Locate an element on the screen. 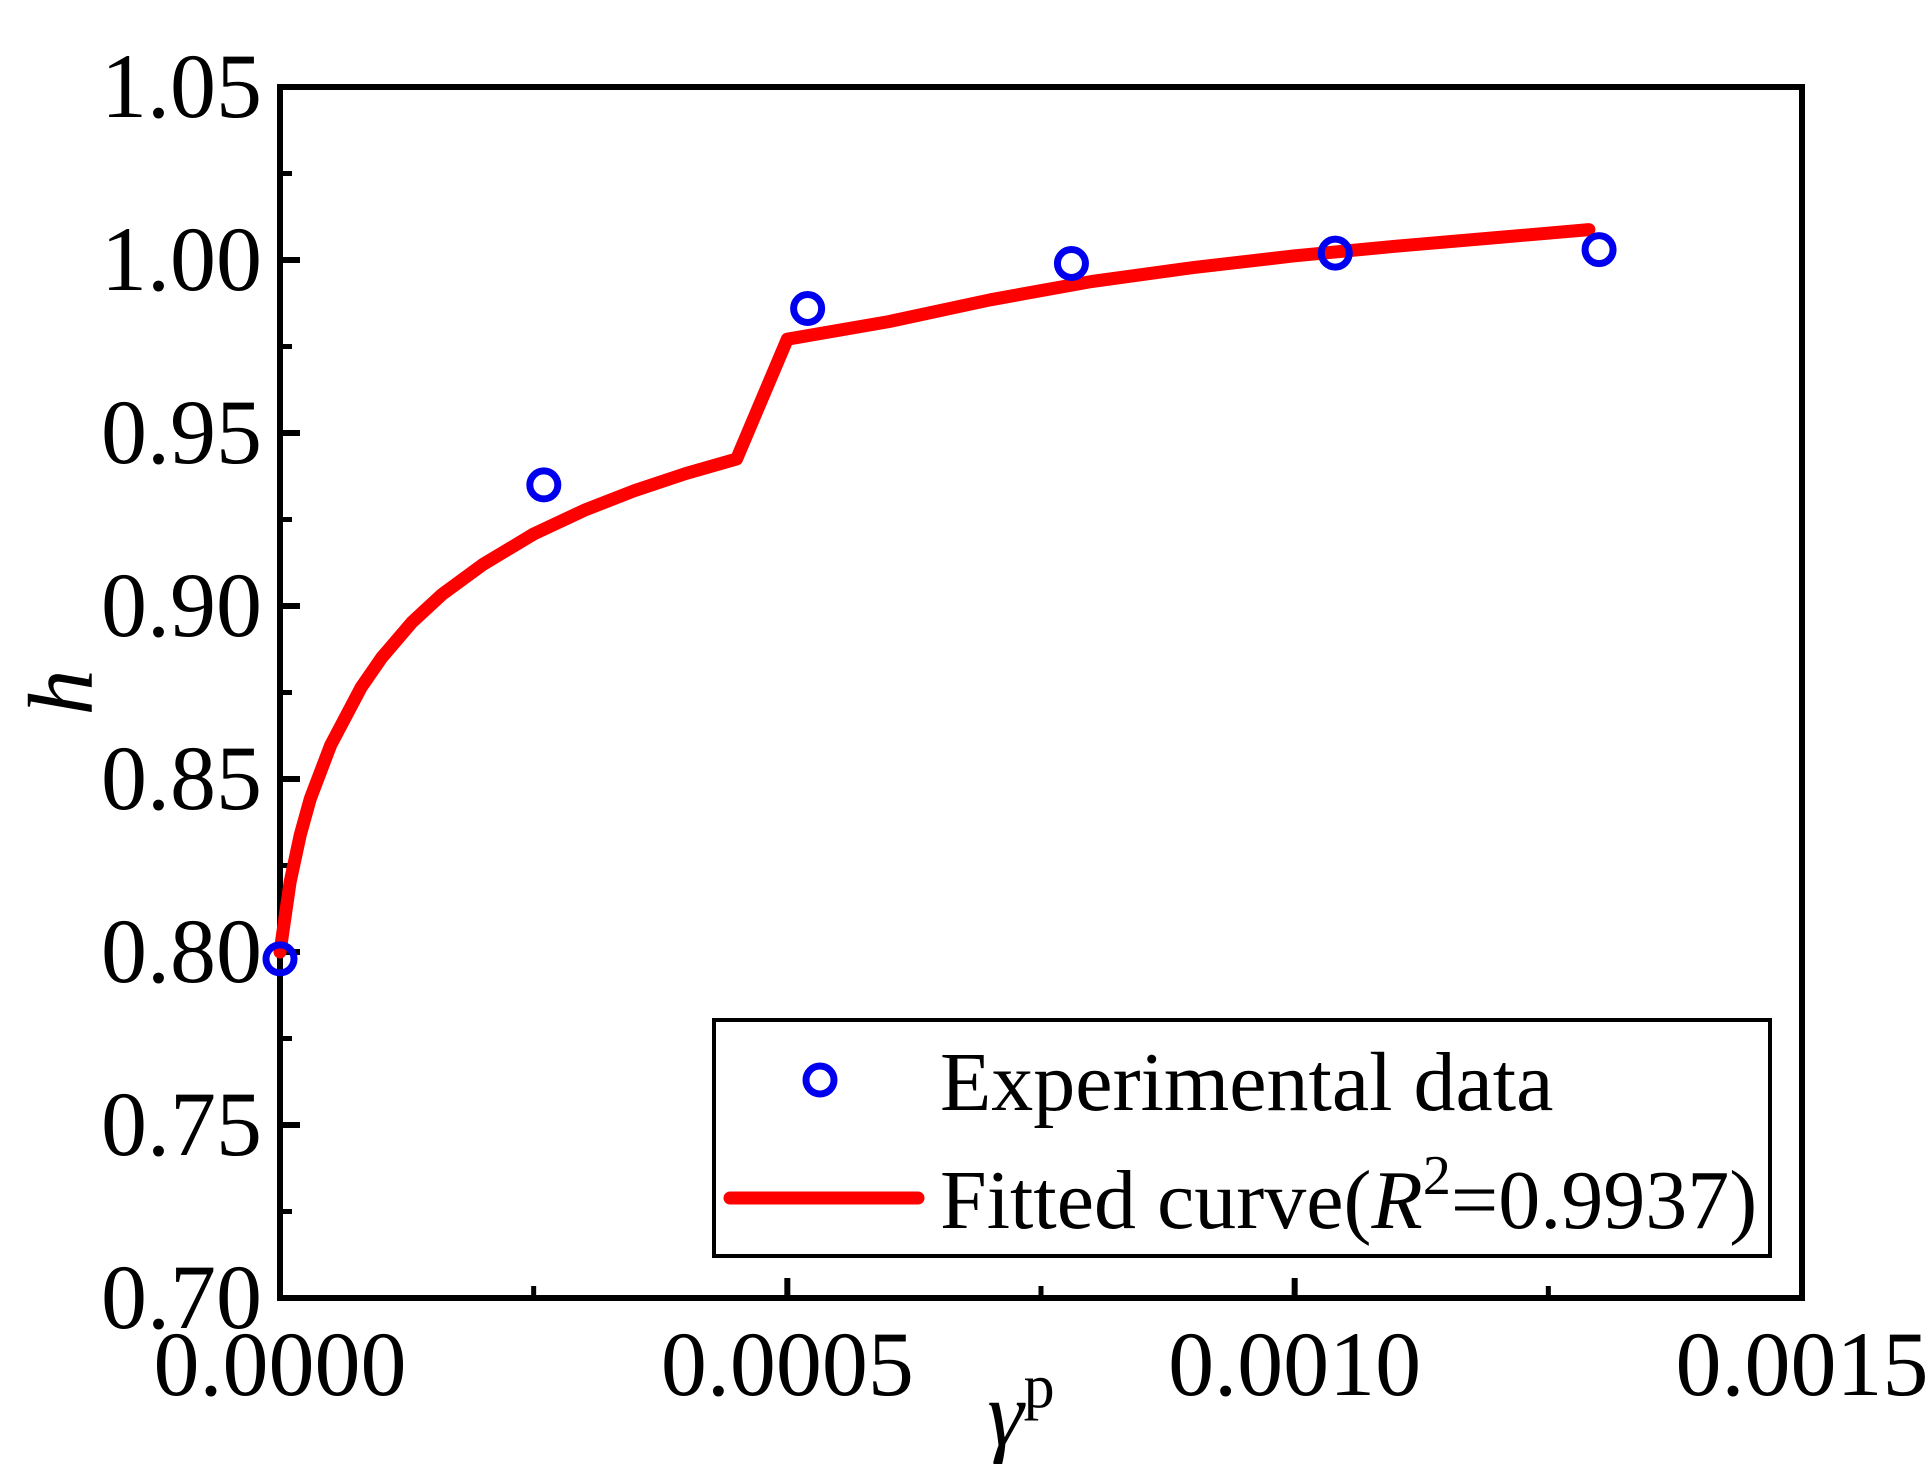 Image resolution: width=1932 pixels, height=1464 pixels. legend-label-fitted: Fitted curve(R2=0.9937) is located at coordinates (1348, 1196).